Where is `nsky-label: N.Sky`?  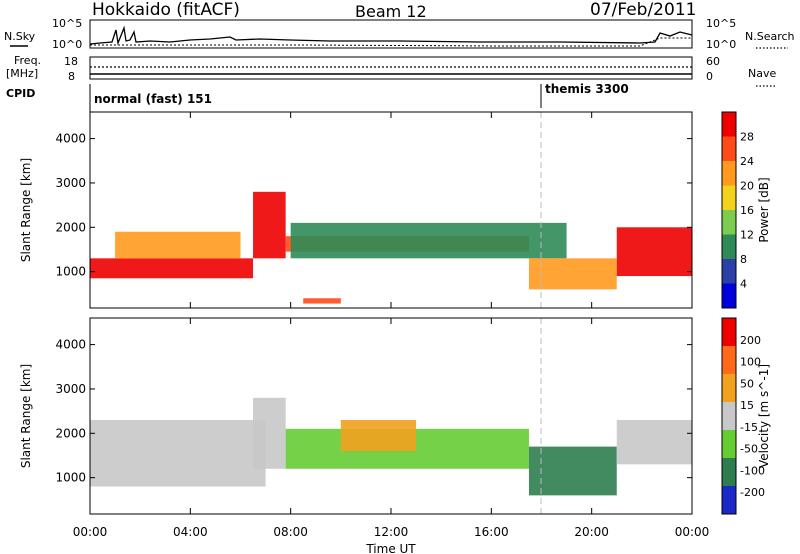
nsky-label: N.Sky is located at coordinates (20, 36).